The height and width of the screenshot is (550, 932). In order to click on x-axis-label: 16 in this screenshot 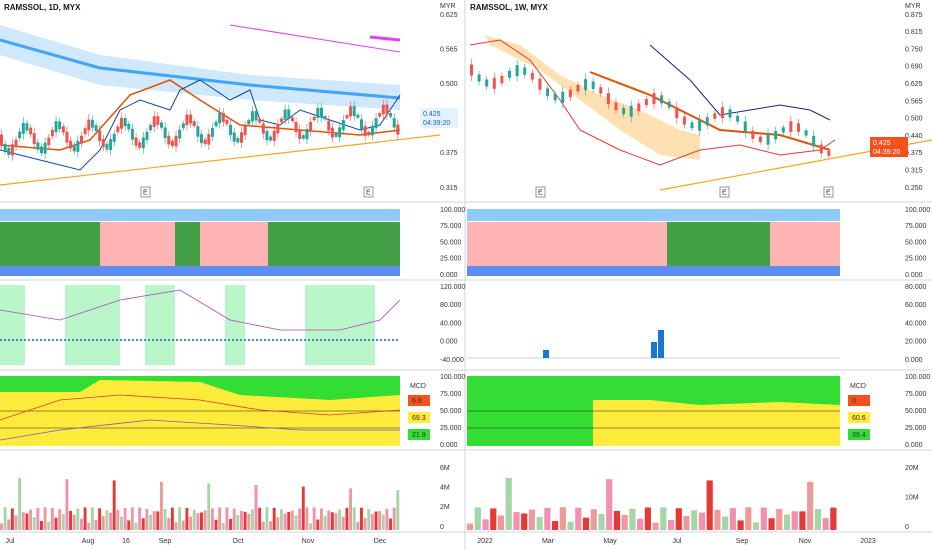, I will do `click(126, 541)`.